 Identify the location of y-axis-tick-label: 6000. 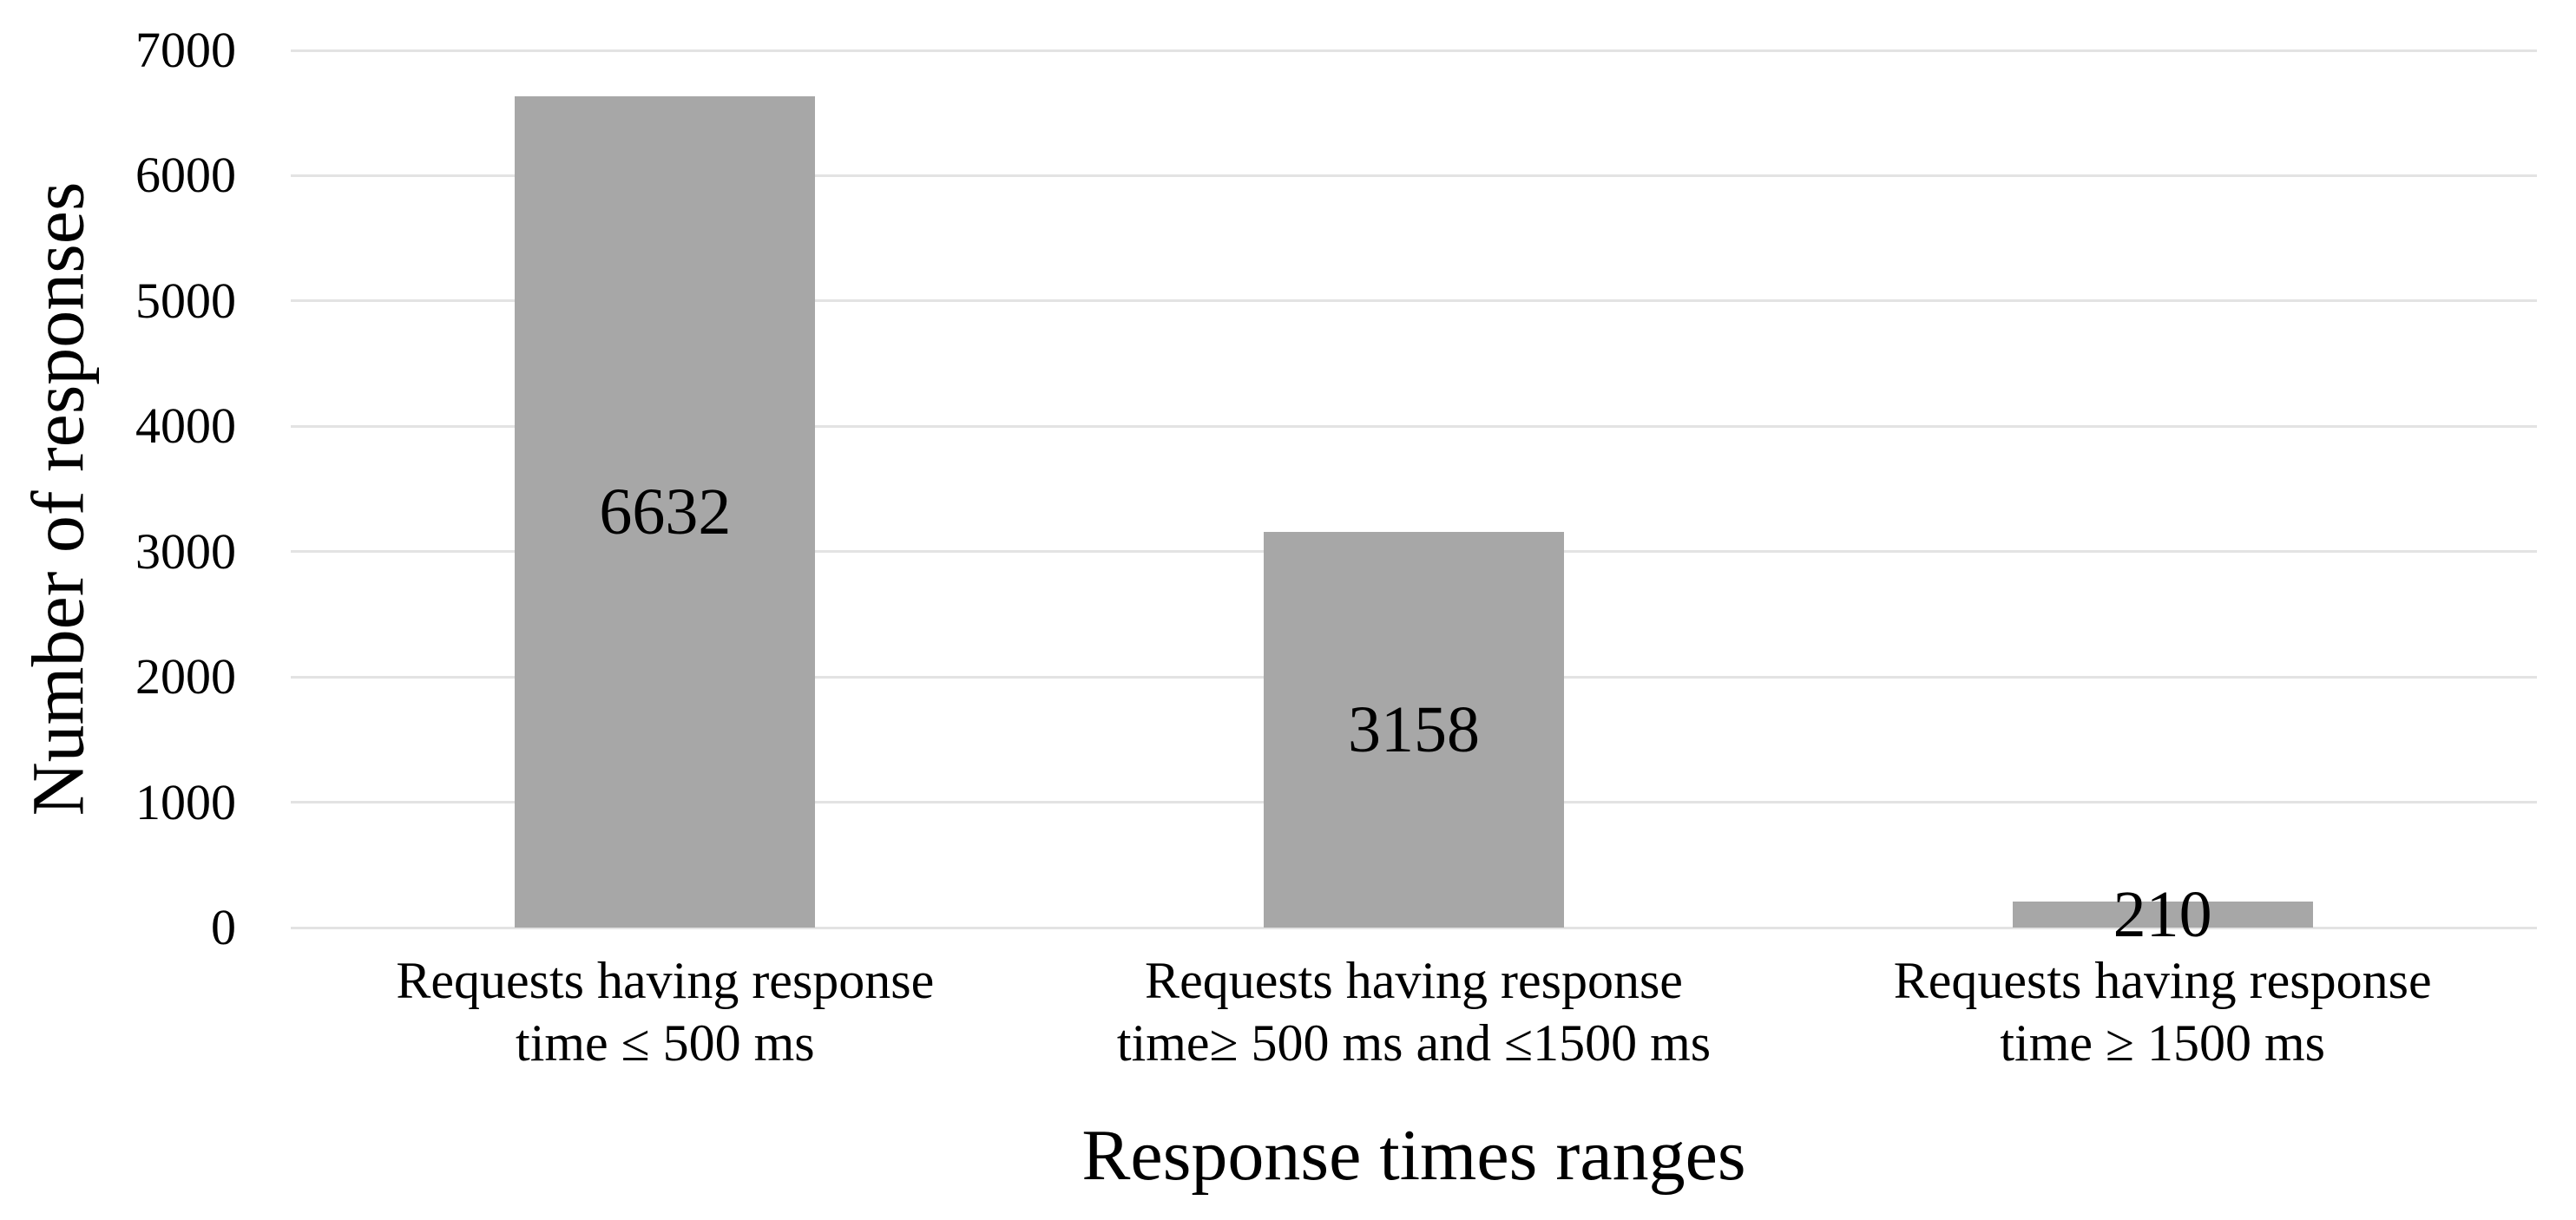
(185, 175).